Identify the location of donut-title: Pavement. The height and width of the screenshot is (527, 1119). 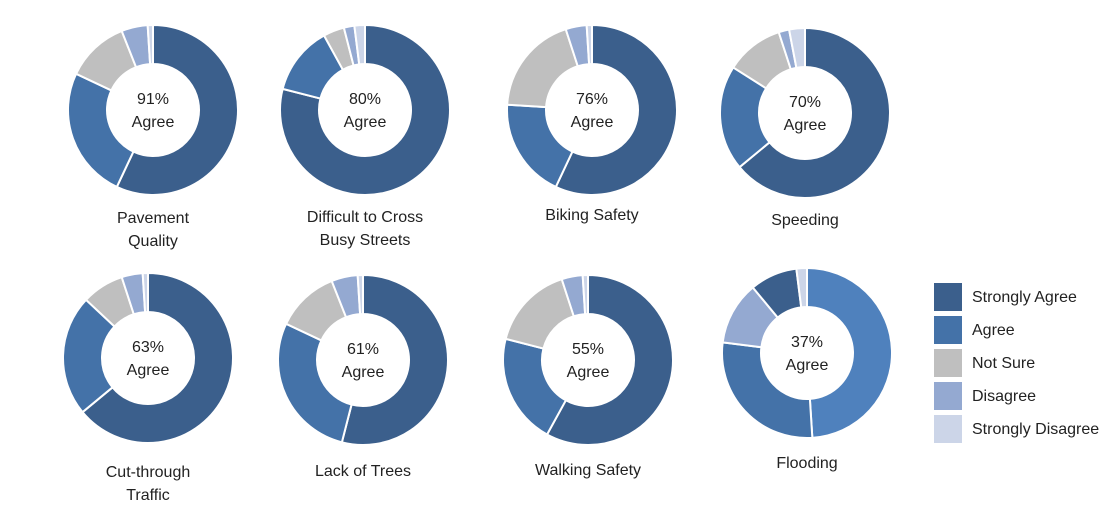
(153, 218).